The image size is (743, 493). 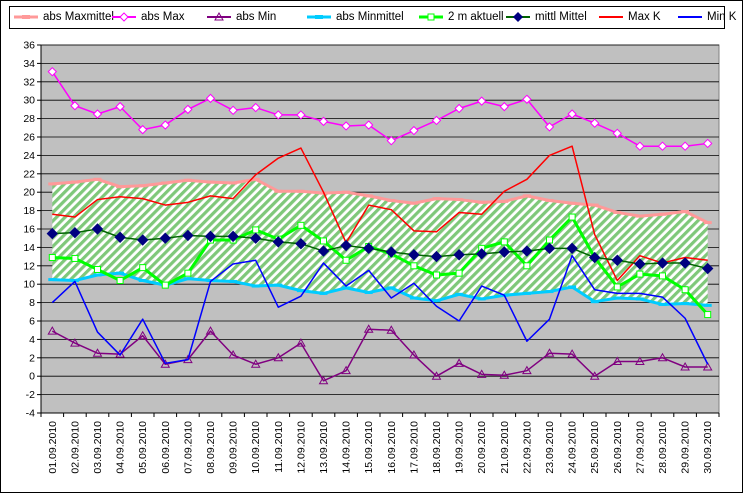 What do you see at coordinates (32, 322) in the screenshot?
I see `y-tick-label: 6` at bounding box center [32, 322].